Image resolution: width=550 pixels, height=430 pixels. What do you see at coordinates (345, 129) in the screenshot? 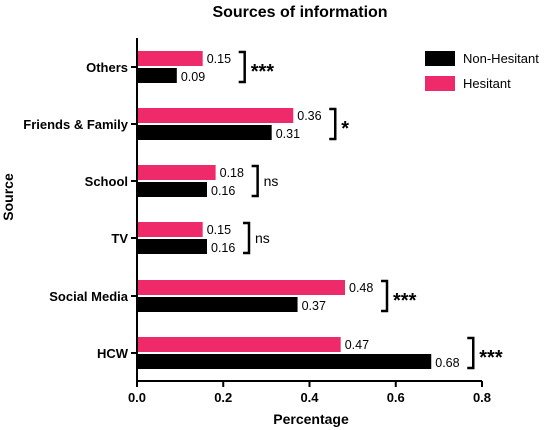
I see `significance-label: *` at bounding box center [345, 129].